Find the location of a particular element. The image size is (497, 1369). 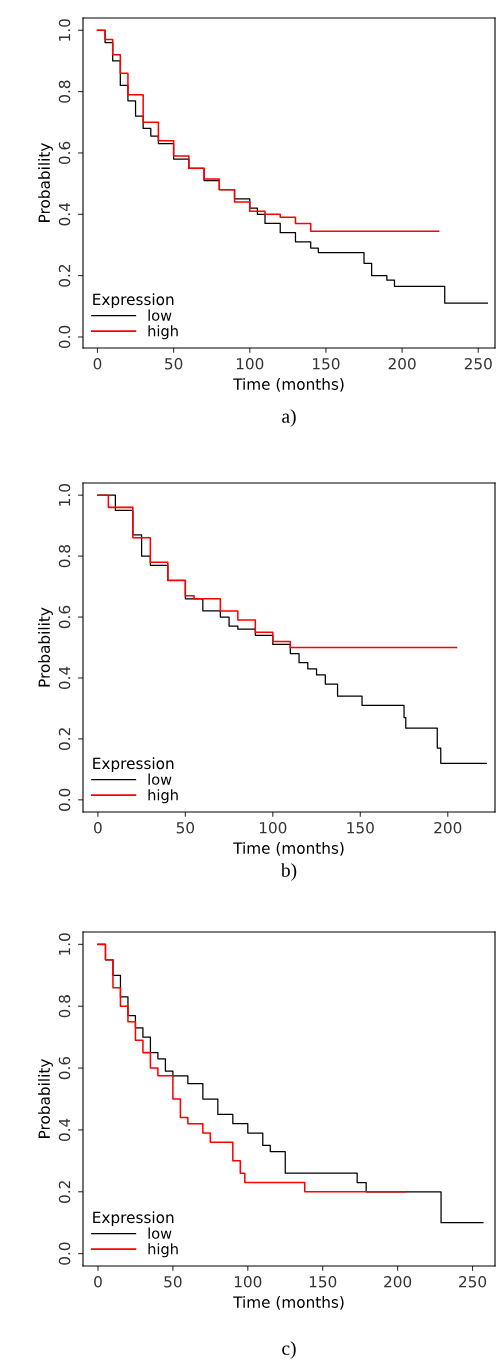

text: b) is located at coordinates (288, 872).